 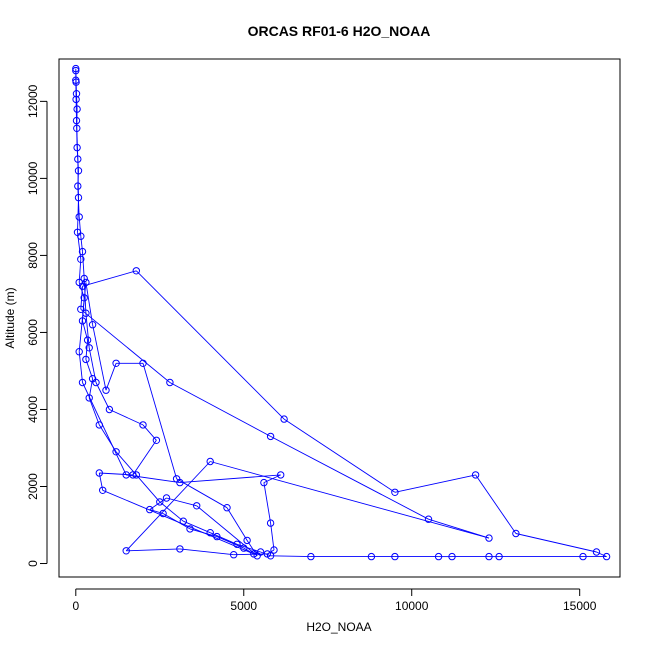 I want to click on y-axis: 0 2000 4000 6000 8000 10000 12000, so click(x=37, y=325).